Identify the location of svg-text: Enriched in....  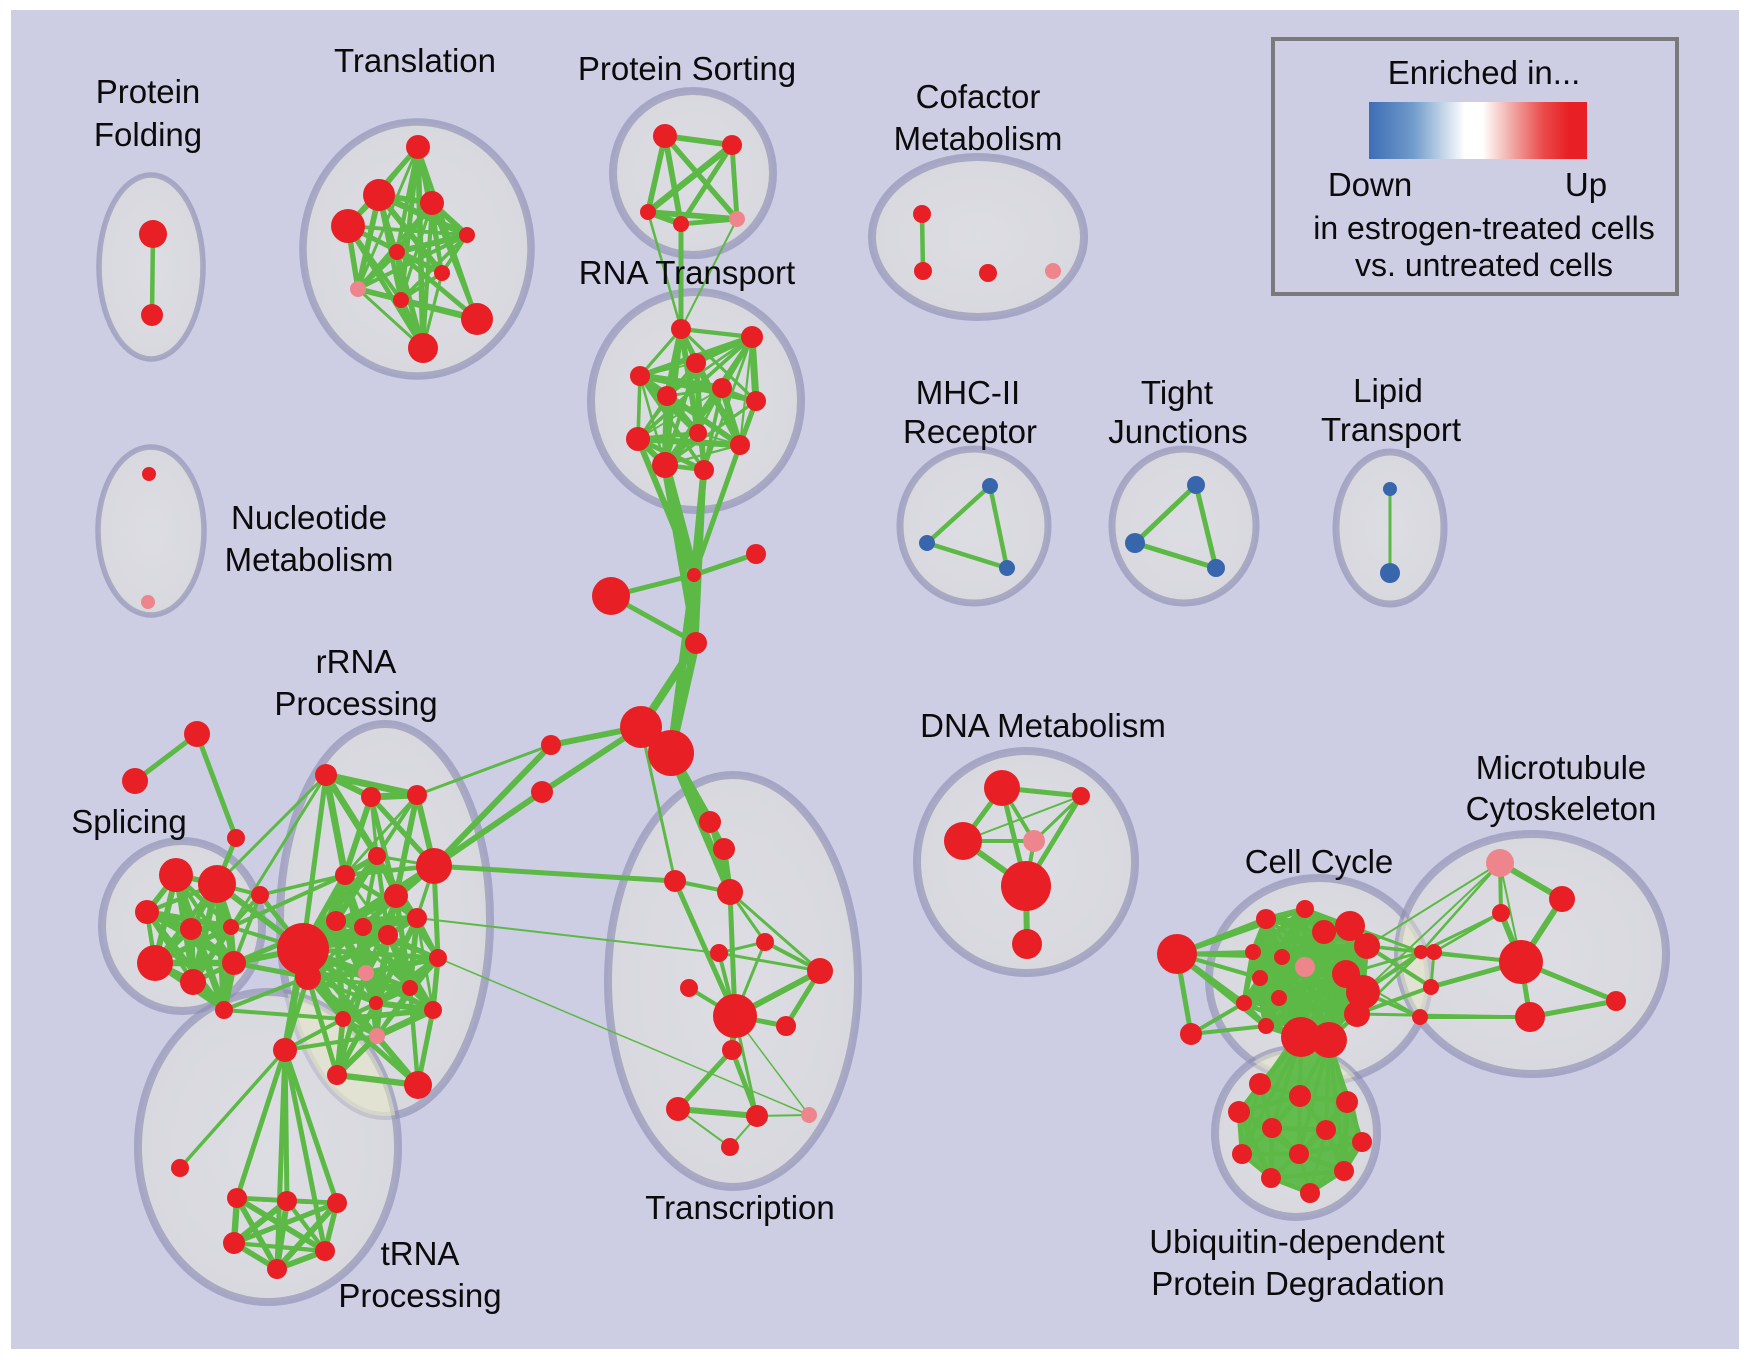
(1484, 72).